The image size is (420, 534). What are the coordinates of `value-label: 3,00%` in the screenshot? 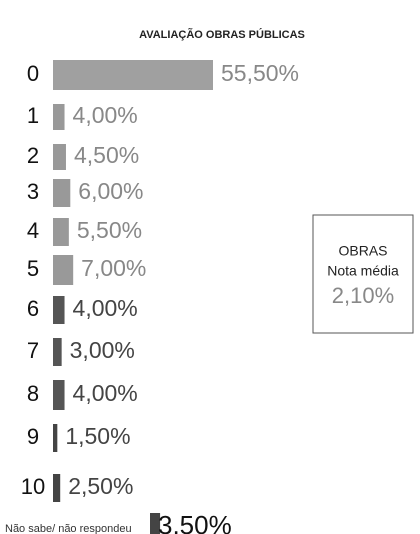 It's located at (102, 350).